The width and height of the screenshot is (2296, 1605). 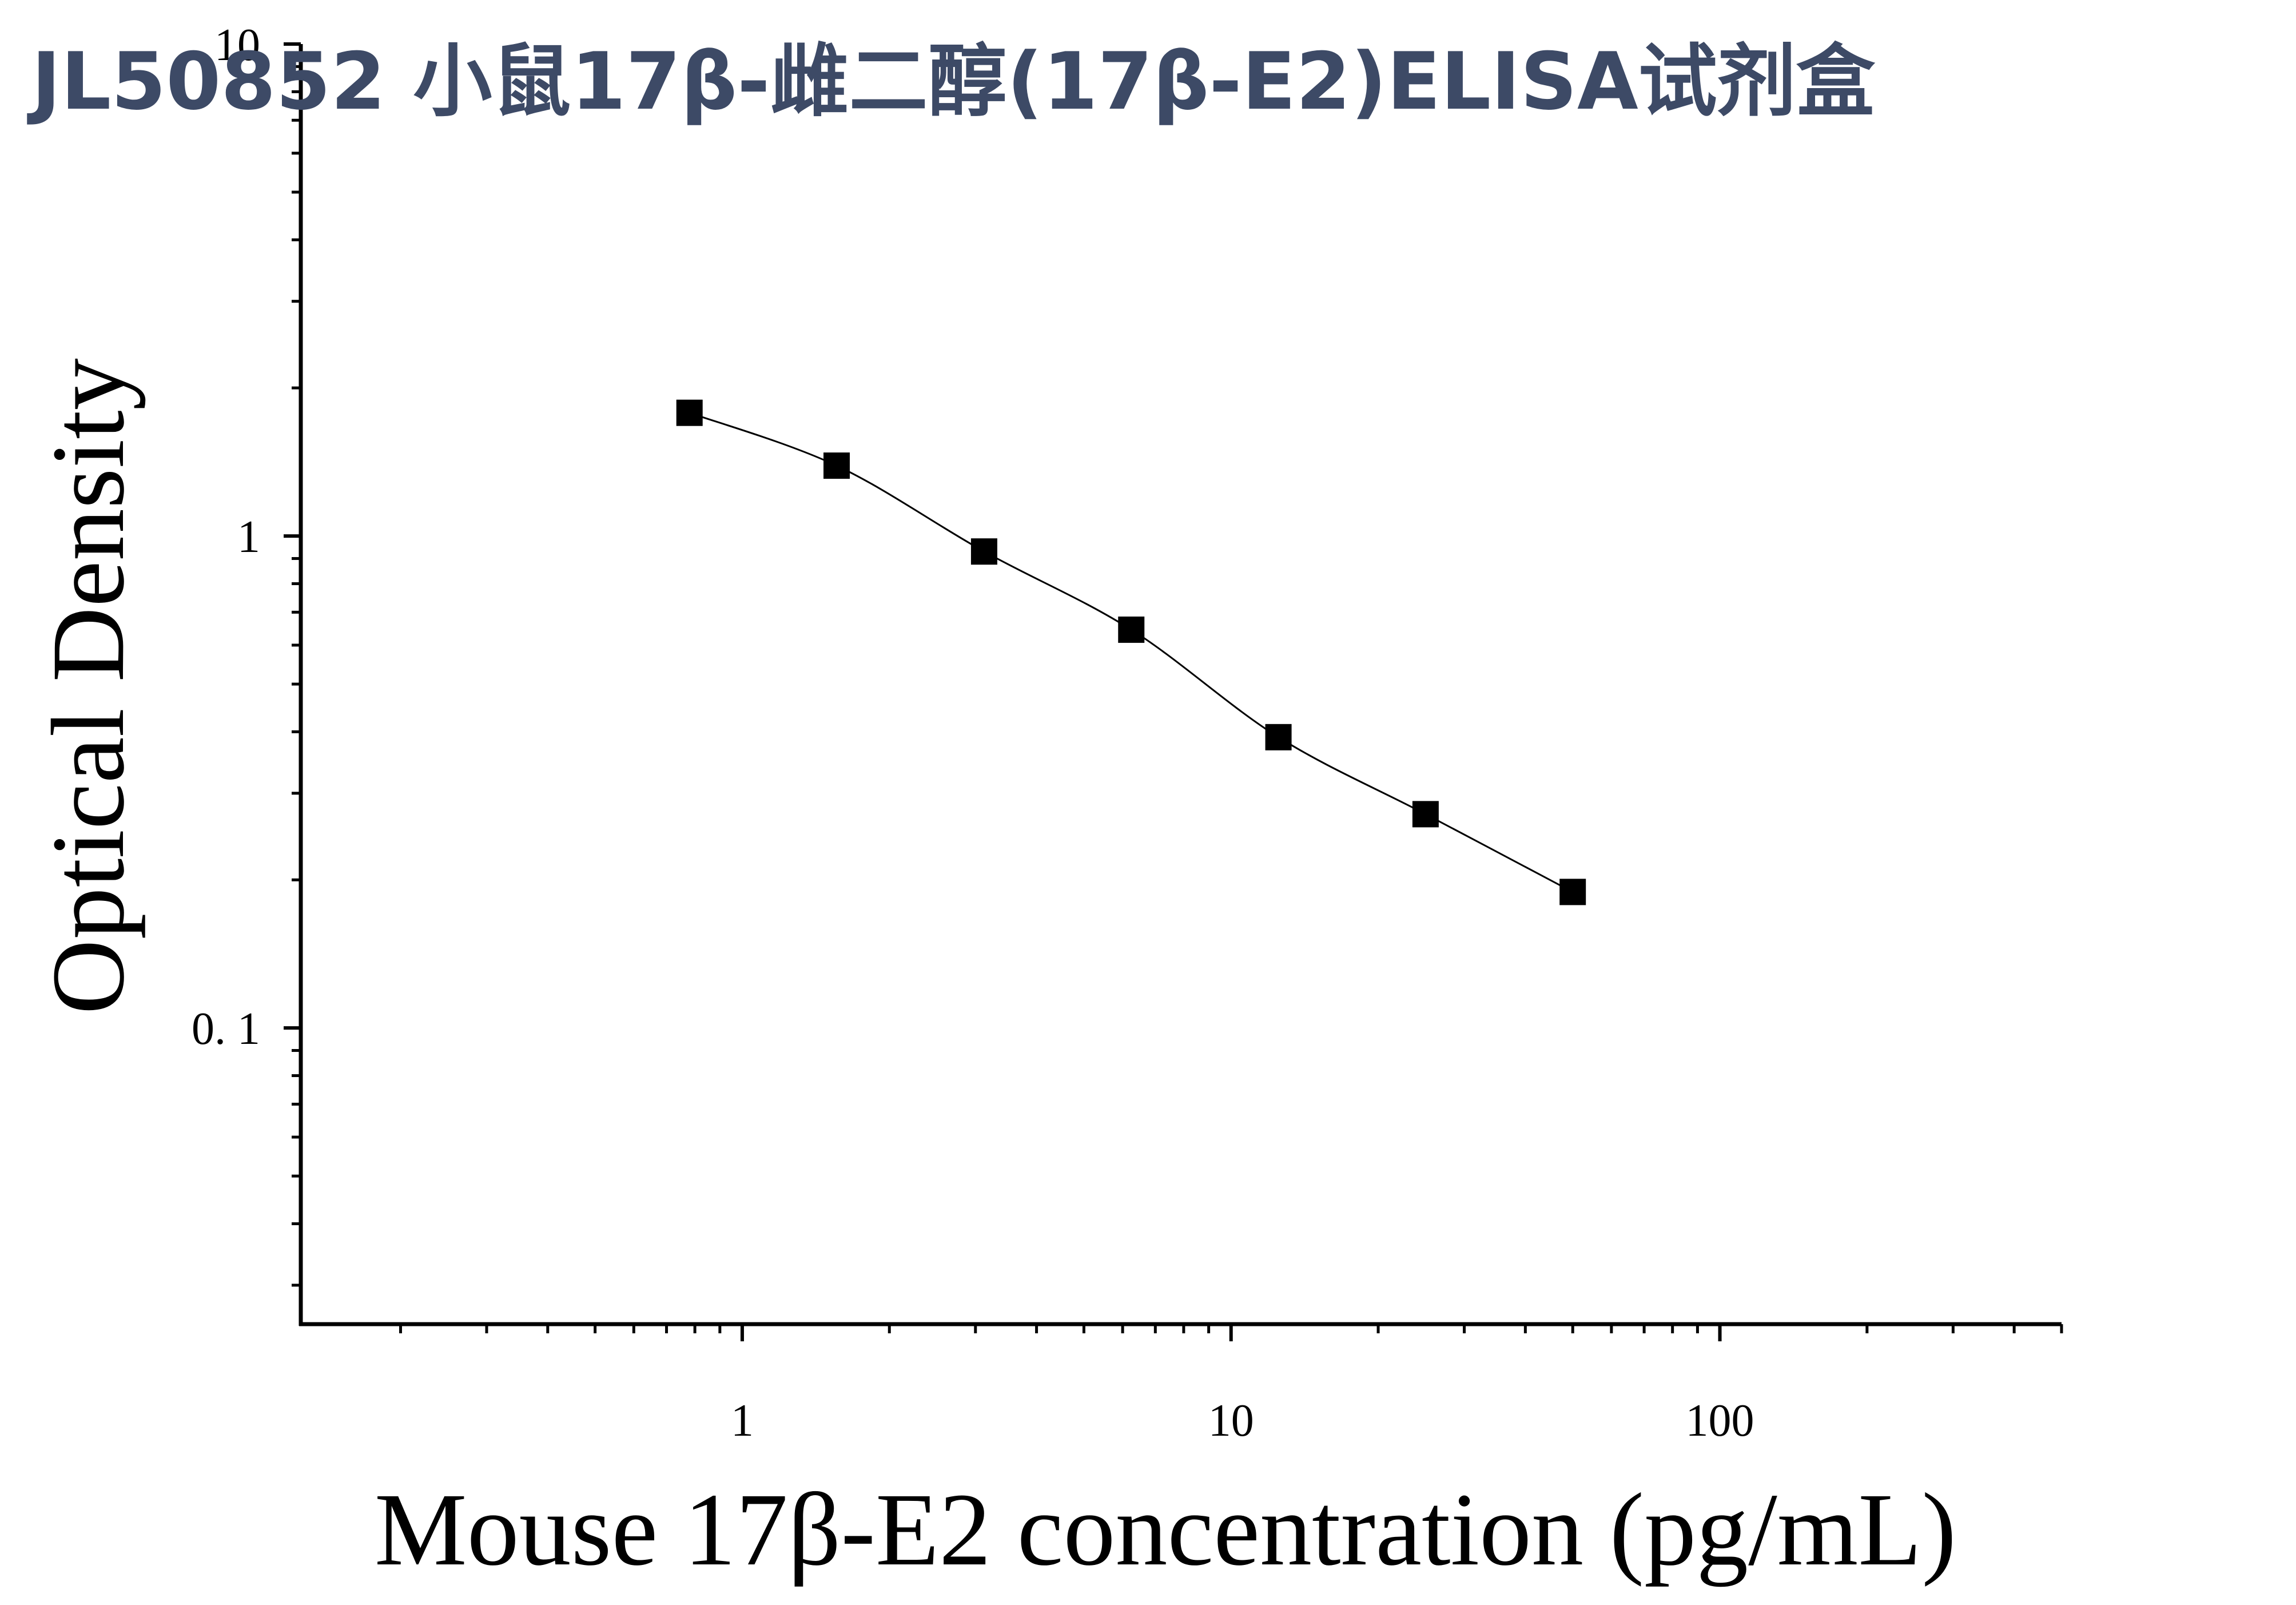 What do you see at coordinates (249, 537) in the screenshot?
I see `y-tick-label: 1` at bounding box center [249, 537].